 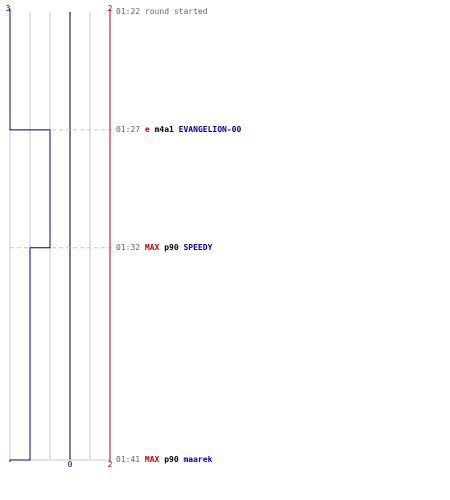 I want to click on event-attacker: e, so click(x=147, y=129).